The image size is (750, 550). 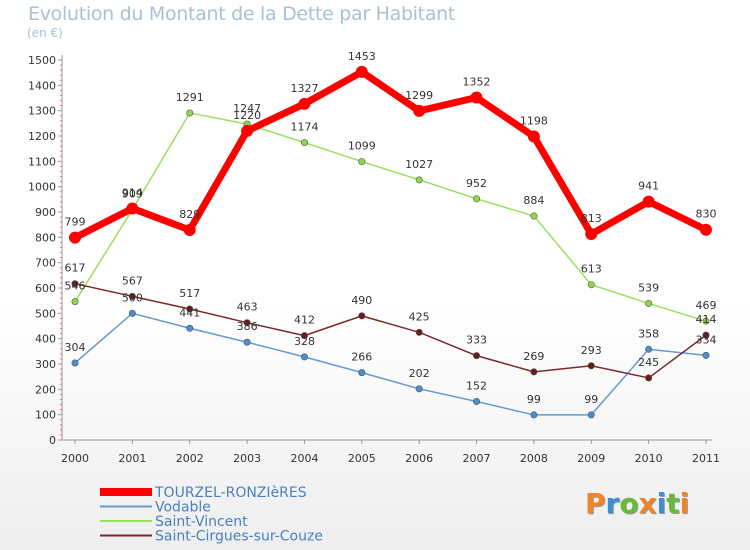 I want to click on data-label: 412, so click(x=304, y=320).